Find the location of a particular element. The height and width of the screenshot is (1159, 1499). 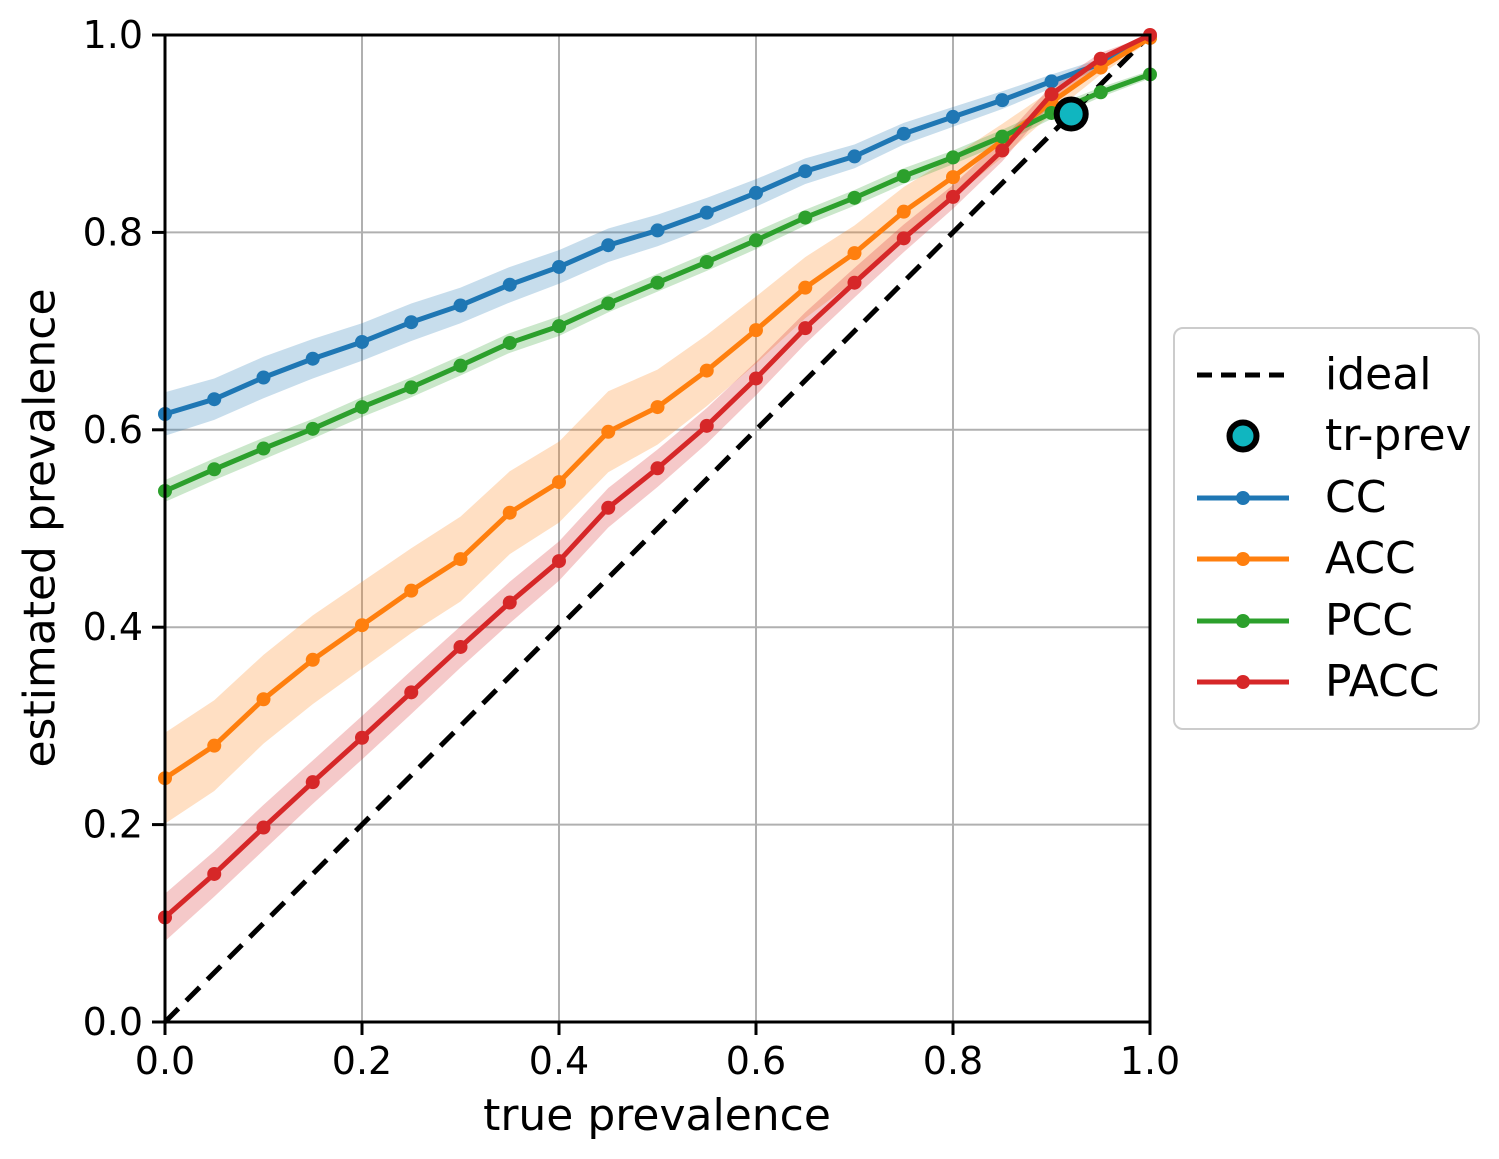

legend-item-acc: ACC is located at coordinates (1336, 559).